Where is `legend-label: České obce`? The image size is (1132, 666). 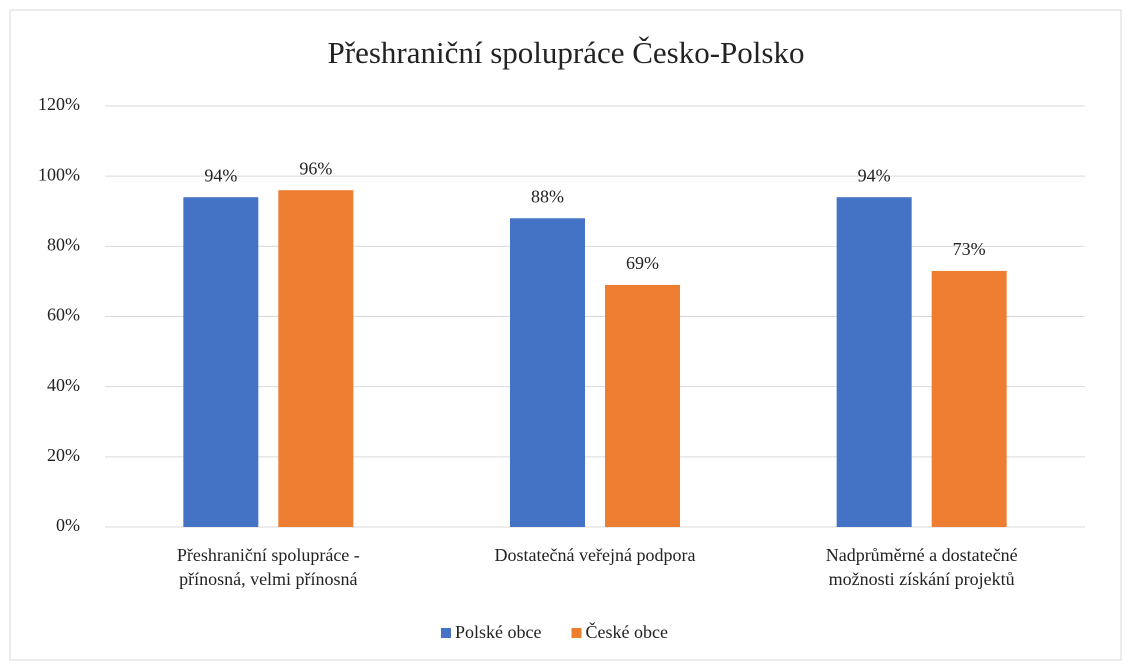
legend-label: České obce is located at coordinates (626, 631).